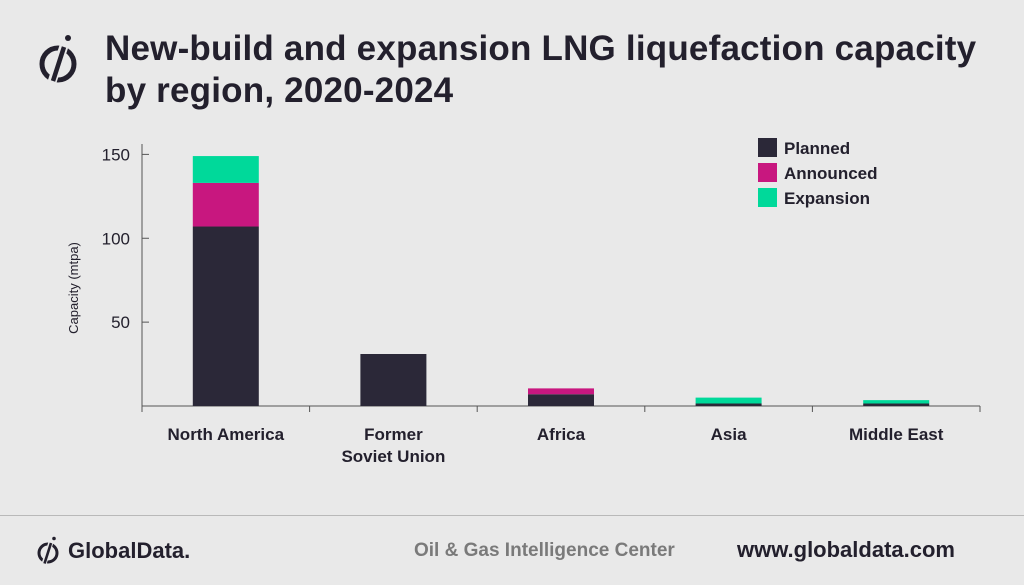 This screenshot has height=585, width=1024. I want to click on bar-planned-asia, so click(728, 404).